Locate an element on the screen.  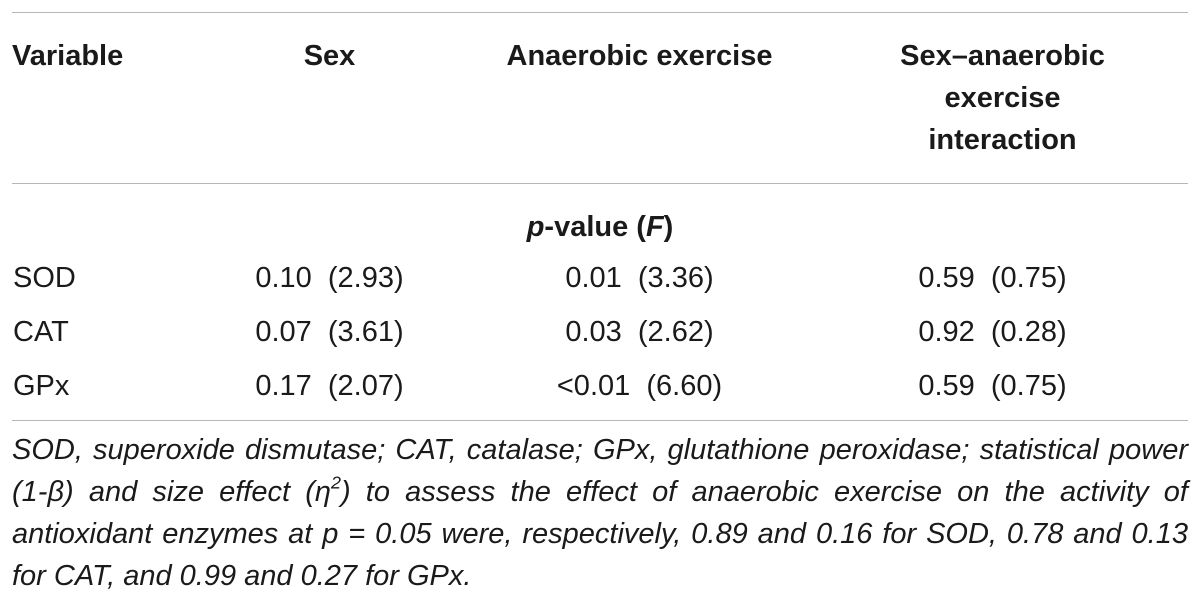
header-sex: Sex is located at coordinates (329, 56).